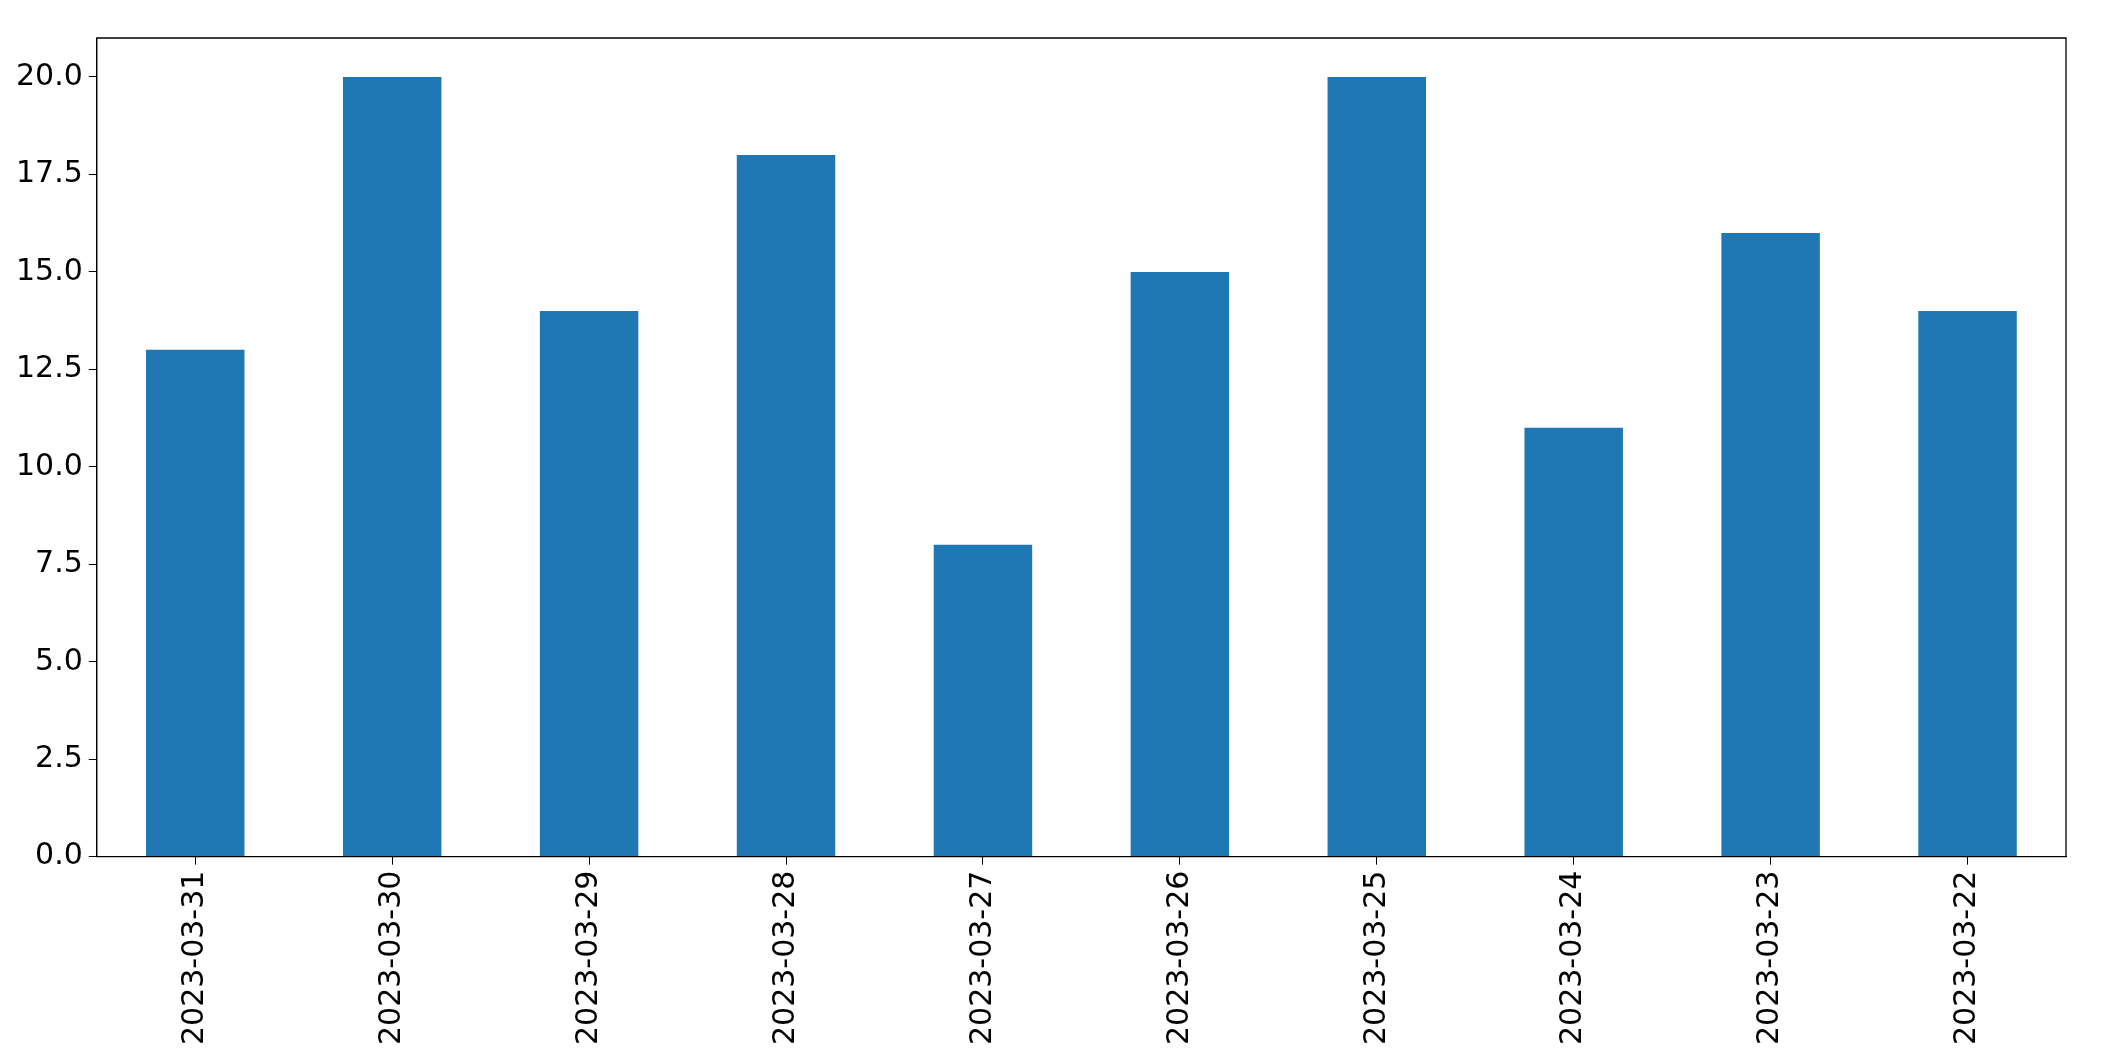 The image size is (2104, 1061). I want to click on y-tick-label: 2.5, so click(59, 756).